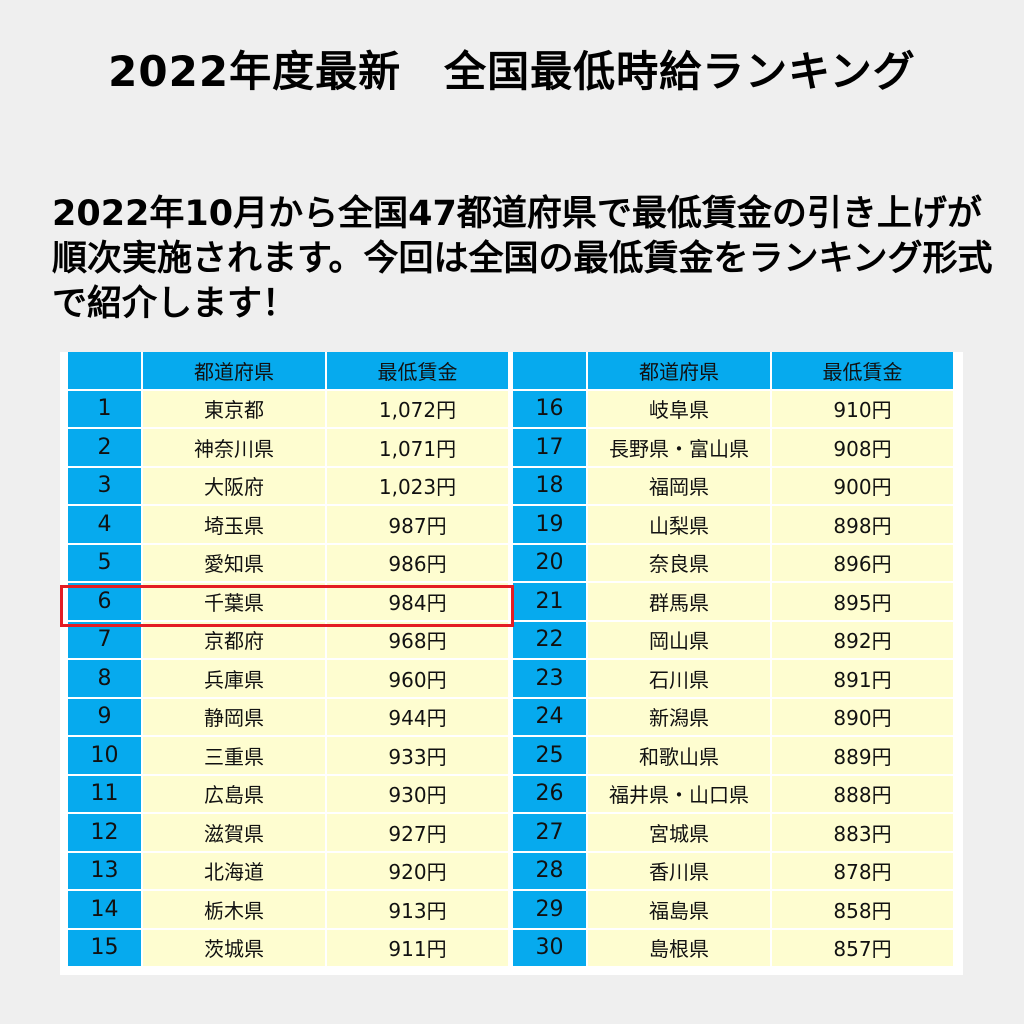  I want to click on prefecture-cell: 神奈川県, so click(235, 448).